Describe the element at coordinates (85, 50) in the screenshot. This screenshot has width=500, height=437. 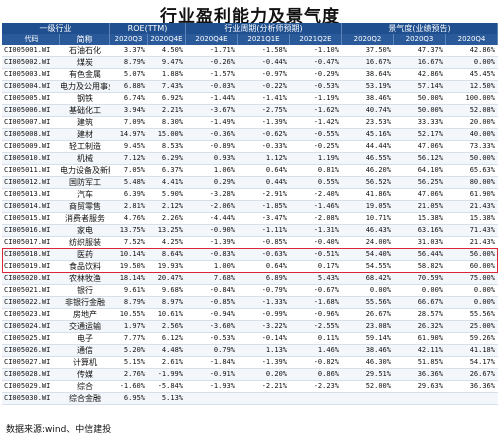
I see `cell-name: 石油石化` at that location.